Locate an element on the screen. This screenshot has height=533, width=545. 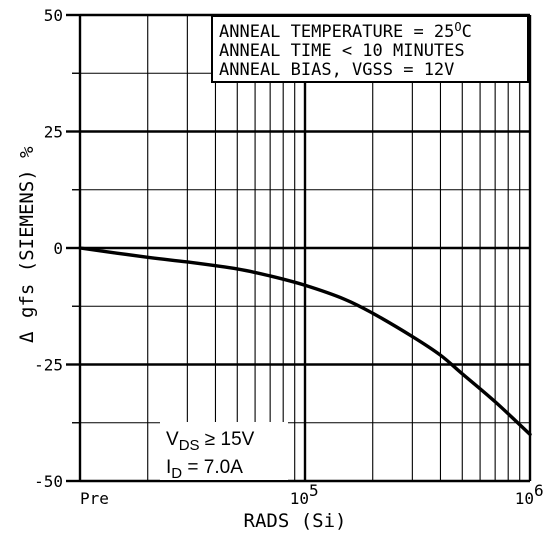
y-tick-labels: 50 25 0 -25 -50 is located at coordinates (48, 248).